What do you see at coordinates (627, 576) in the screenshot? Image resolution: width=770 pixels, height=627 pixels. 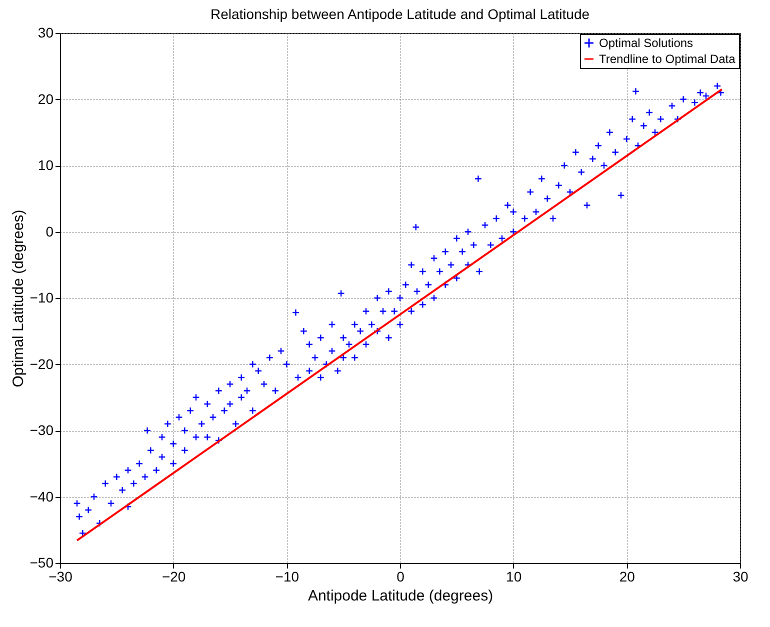 I see `x-tick-label: 20` at bounding box center [627, 576].